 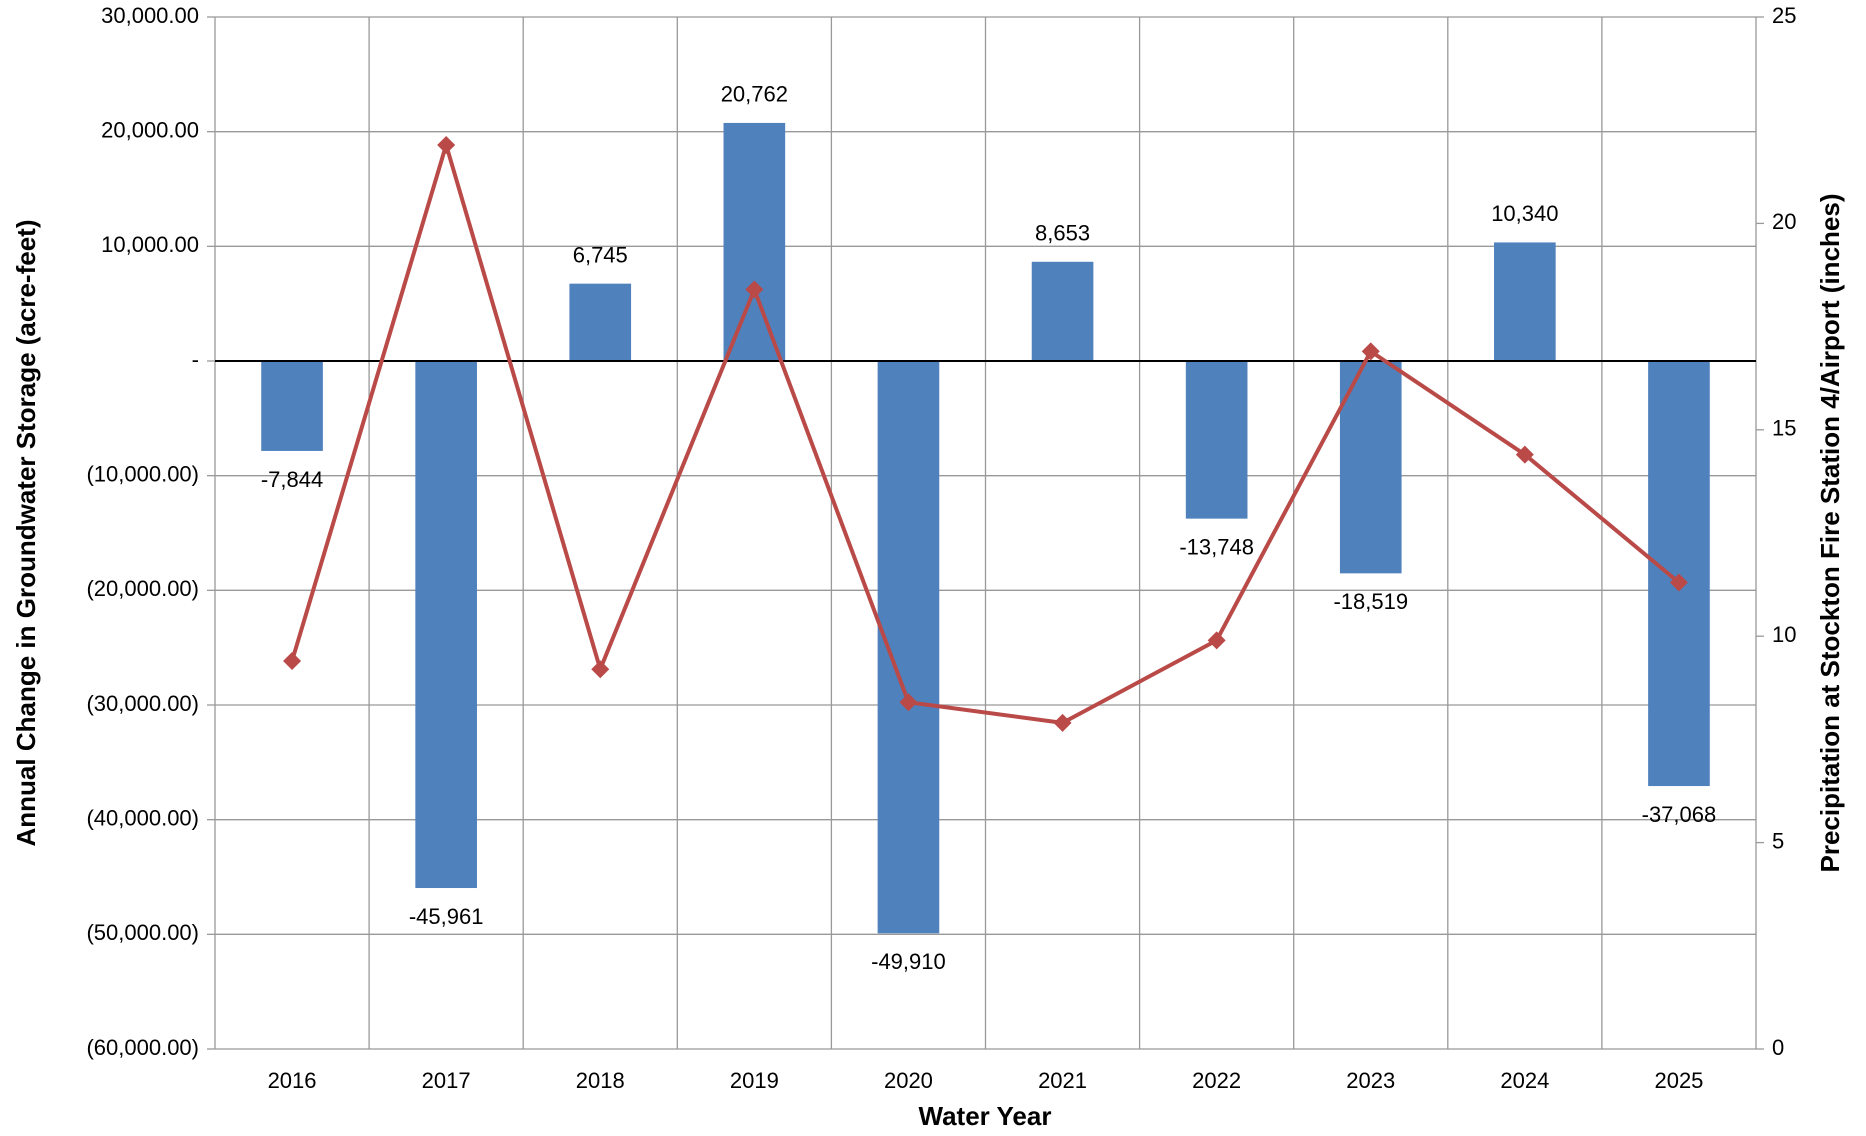 I want to click on data-label: 20,762, so click(x=754, y=94).